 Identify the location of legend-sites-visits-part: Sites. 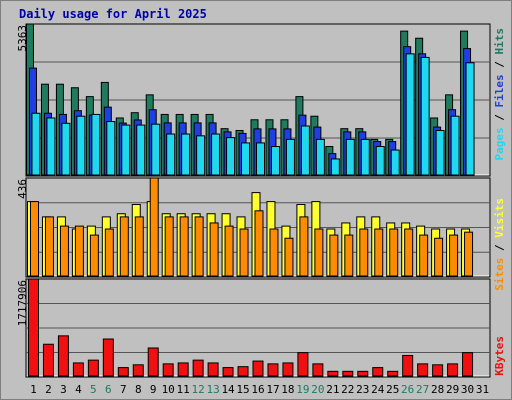
(499, 274).